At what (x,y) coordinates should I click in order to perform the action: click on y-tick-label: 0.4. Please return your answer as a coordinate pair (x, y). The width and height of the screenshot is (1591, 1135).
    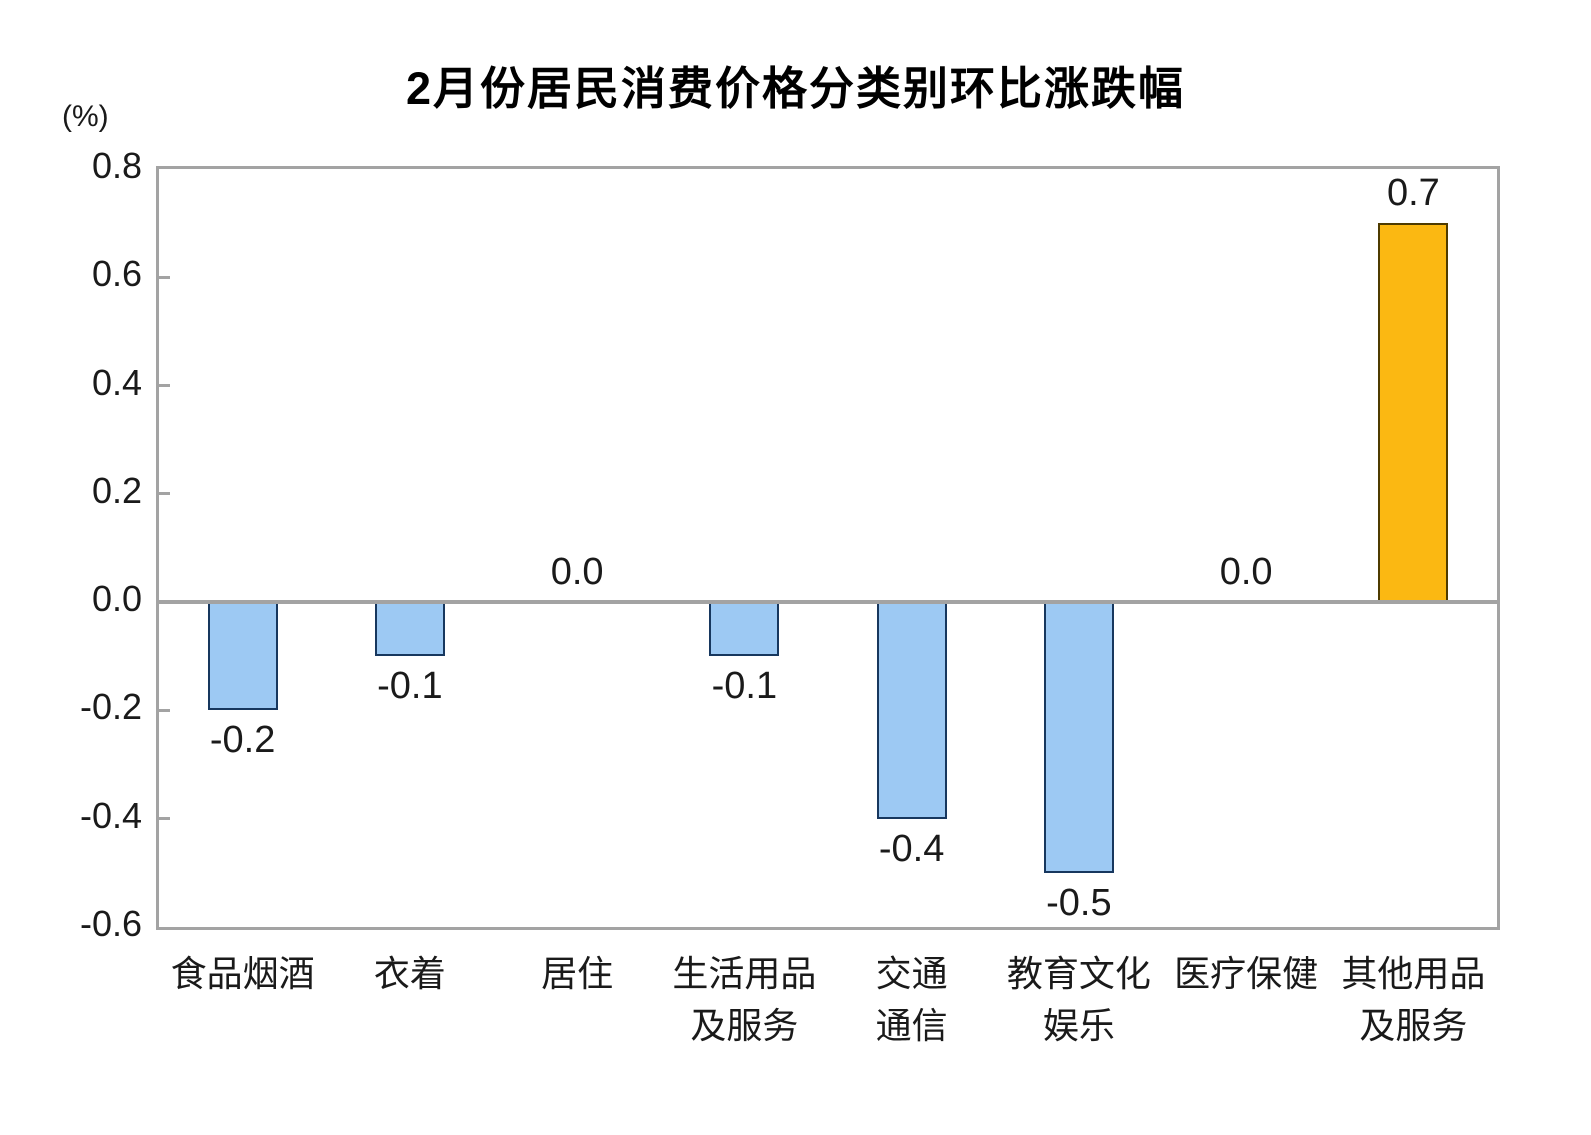
    Looking at the image, I should click on (116, 382).